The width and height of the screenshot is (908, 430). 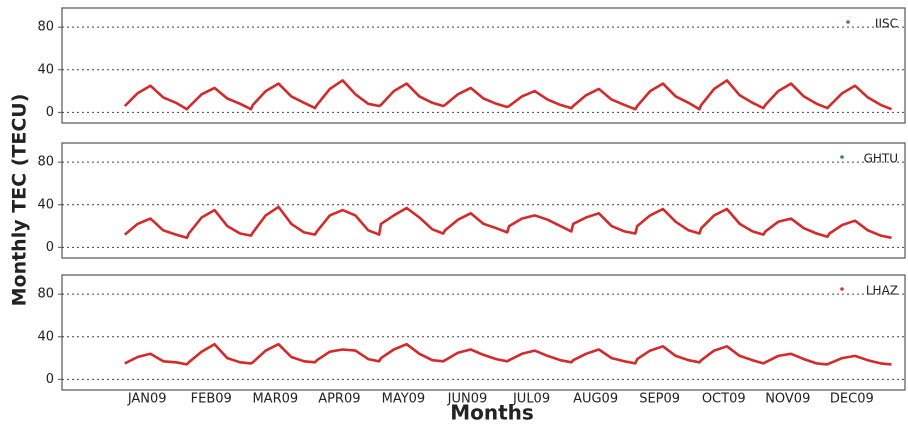 What do you see at coordinates (404, 399) in the screenshot?
I see `x-tick-label: MAY09` at bounding box center [404, 399].